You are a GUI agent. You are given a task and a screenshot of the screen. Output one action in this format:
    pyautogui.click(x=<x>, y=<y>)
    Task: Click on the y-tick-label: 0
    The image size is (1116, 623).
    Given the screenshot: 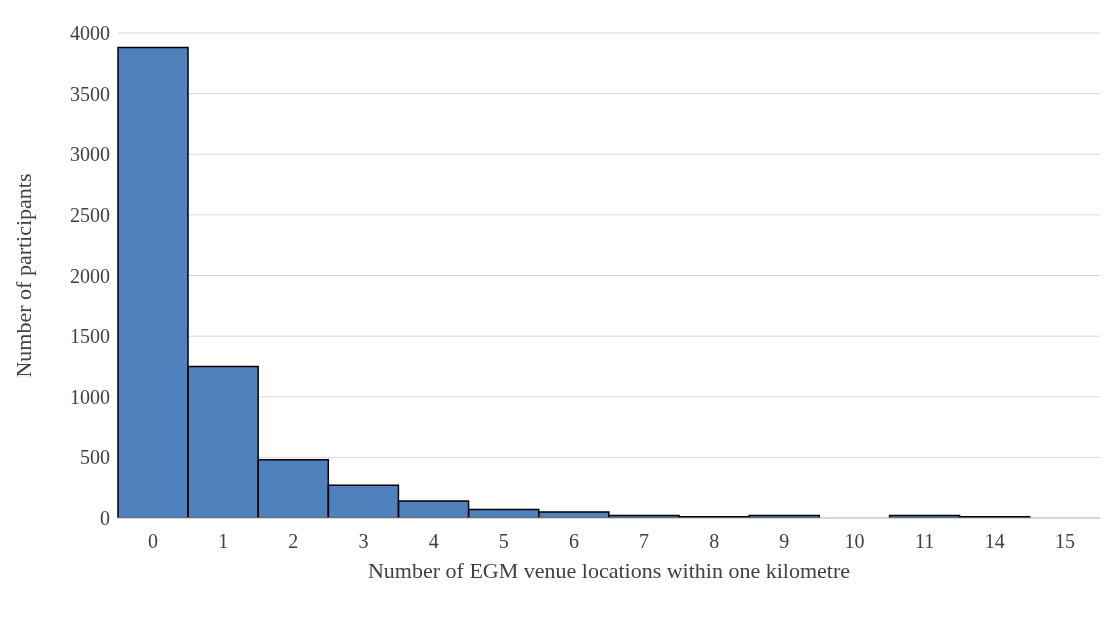 What is the action you would take?
    pyautogui.click(x=105, y=518)
    